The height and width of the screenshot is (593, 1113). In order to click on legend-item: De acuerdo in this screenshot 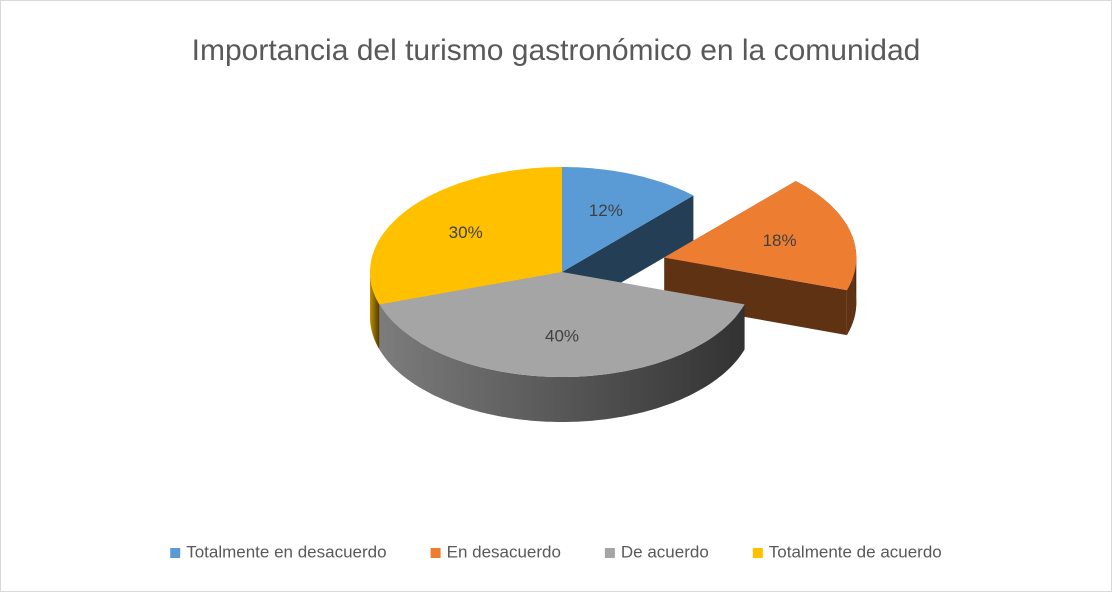, I will do `click(656, 551)`.